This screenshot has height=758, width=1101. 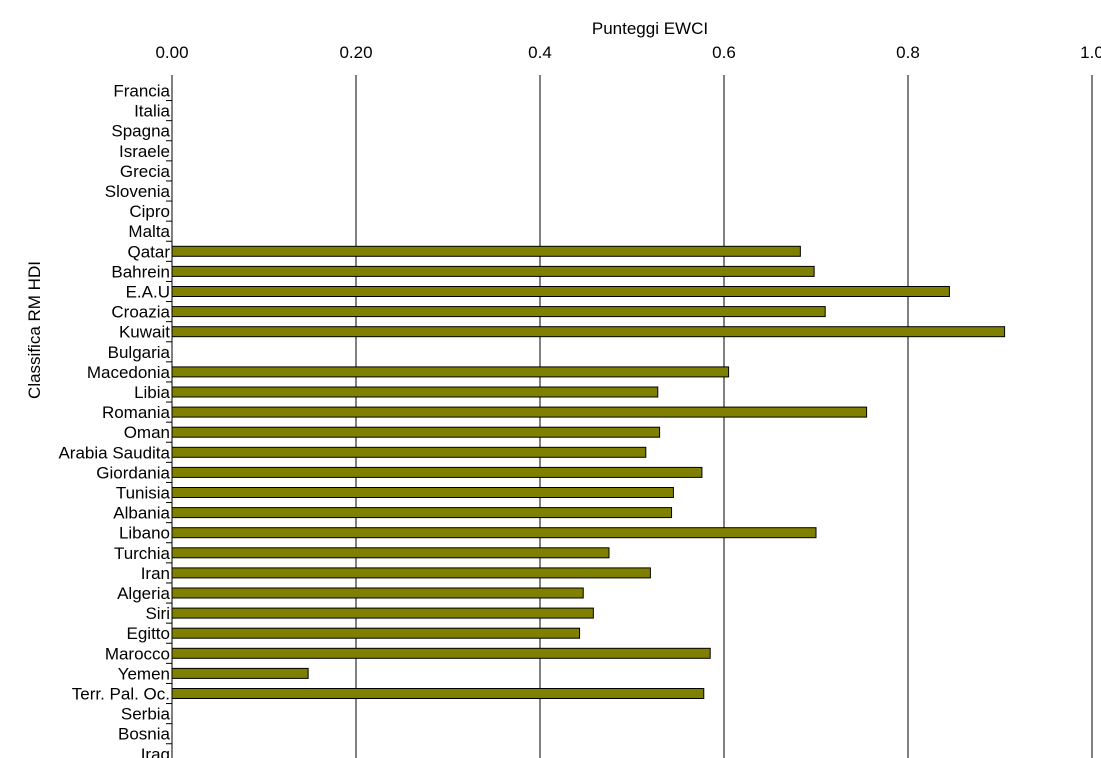 What do you see at coordinates (152, 392) in the screenshot?
I see `category-label: Libia` at bounding box center [152, 392].